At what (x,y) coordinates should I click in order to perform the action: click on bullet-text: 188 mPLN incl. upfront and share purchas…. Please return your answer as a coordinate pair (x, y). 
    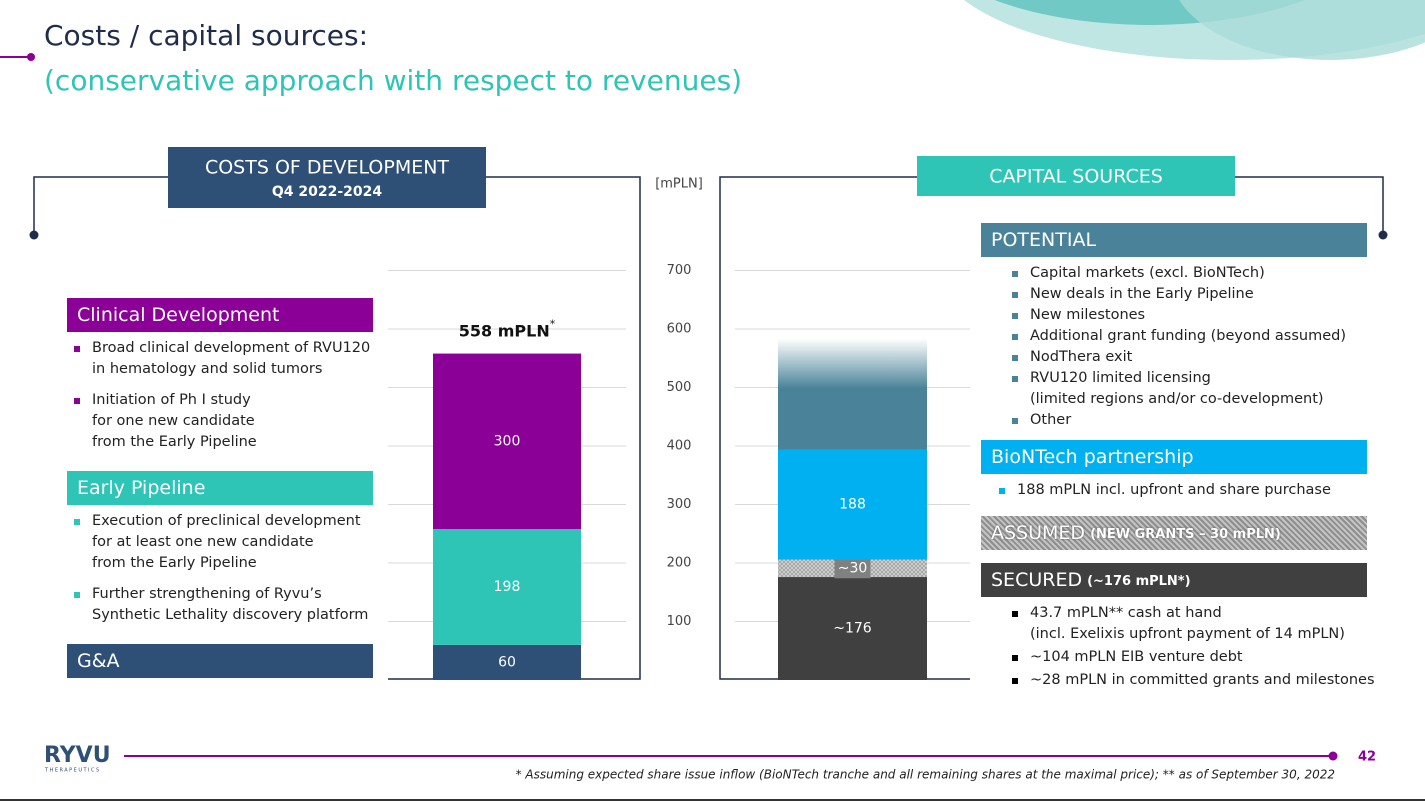
    Looking at the image, I should click on (1174, 490).